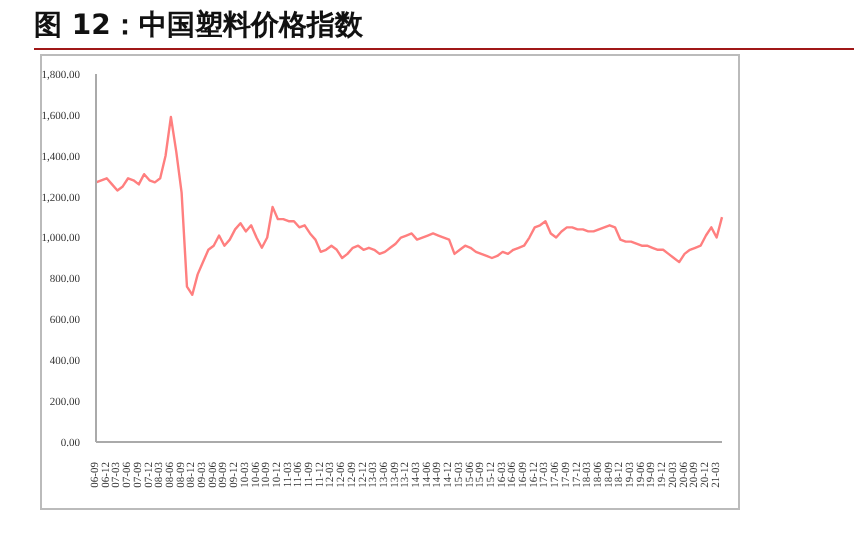 Image resolution: width=868 pixels, height=546 pixels. What do you see at coordinates (444, 29) in the screenshot?
I see `chart-title: 图 12：中国塑料价格指数` at bounding box center [444, 29].